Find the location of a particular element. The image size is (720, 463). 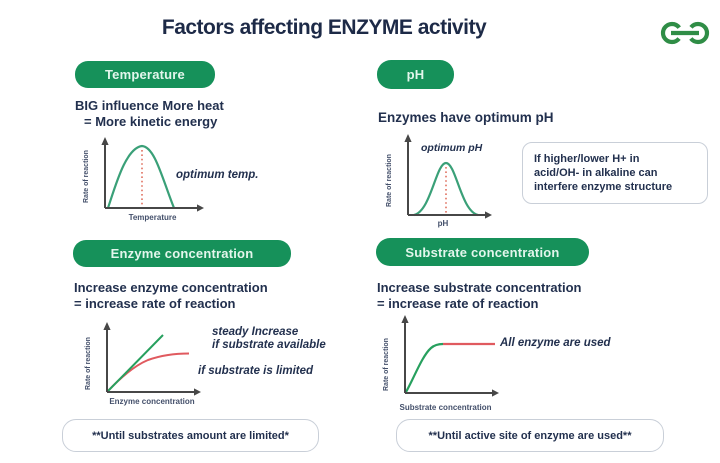

substrate-ylabel: Rate of reaction is located at coordinates (386, 364).